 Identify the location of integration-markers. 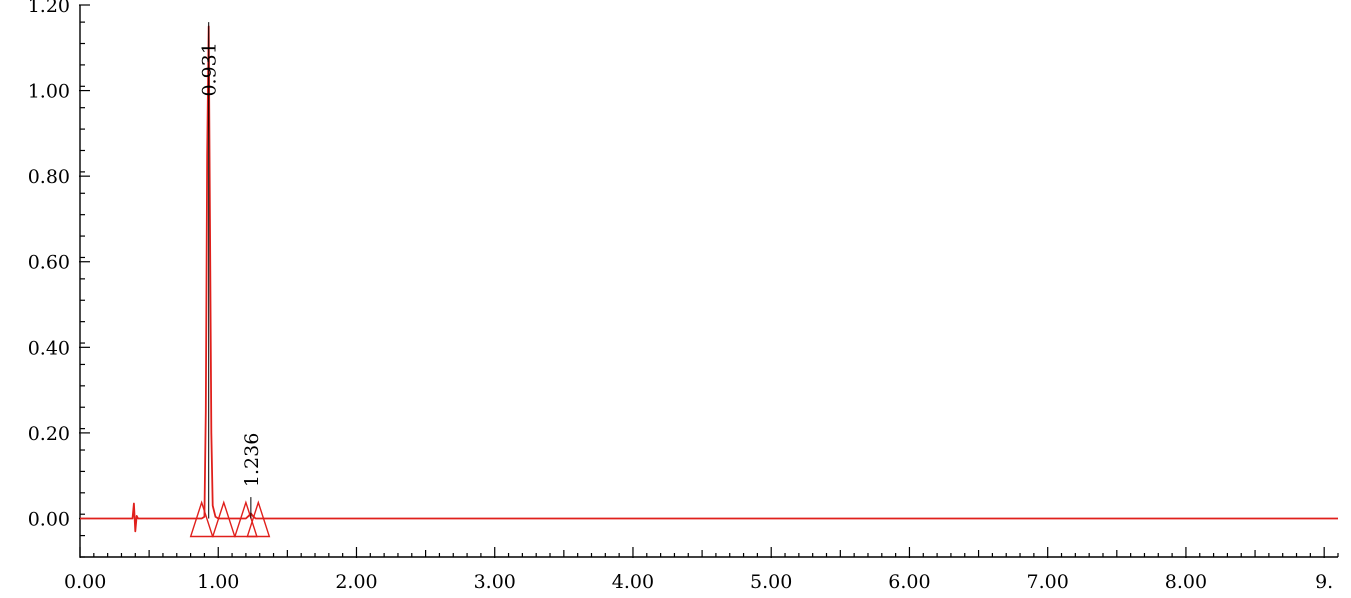
(230, 519).